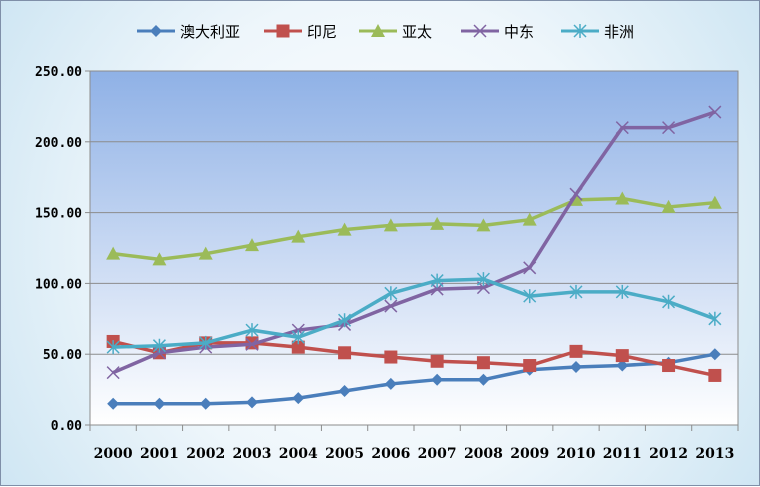  I want to click on x-tick-label: 2007, so click(437, 454).